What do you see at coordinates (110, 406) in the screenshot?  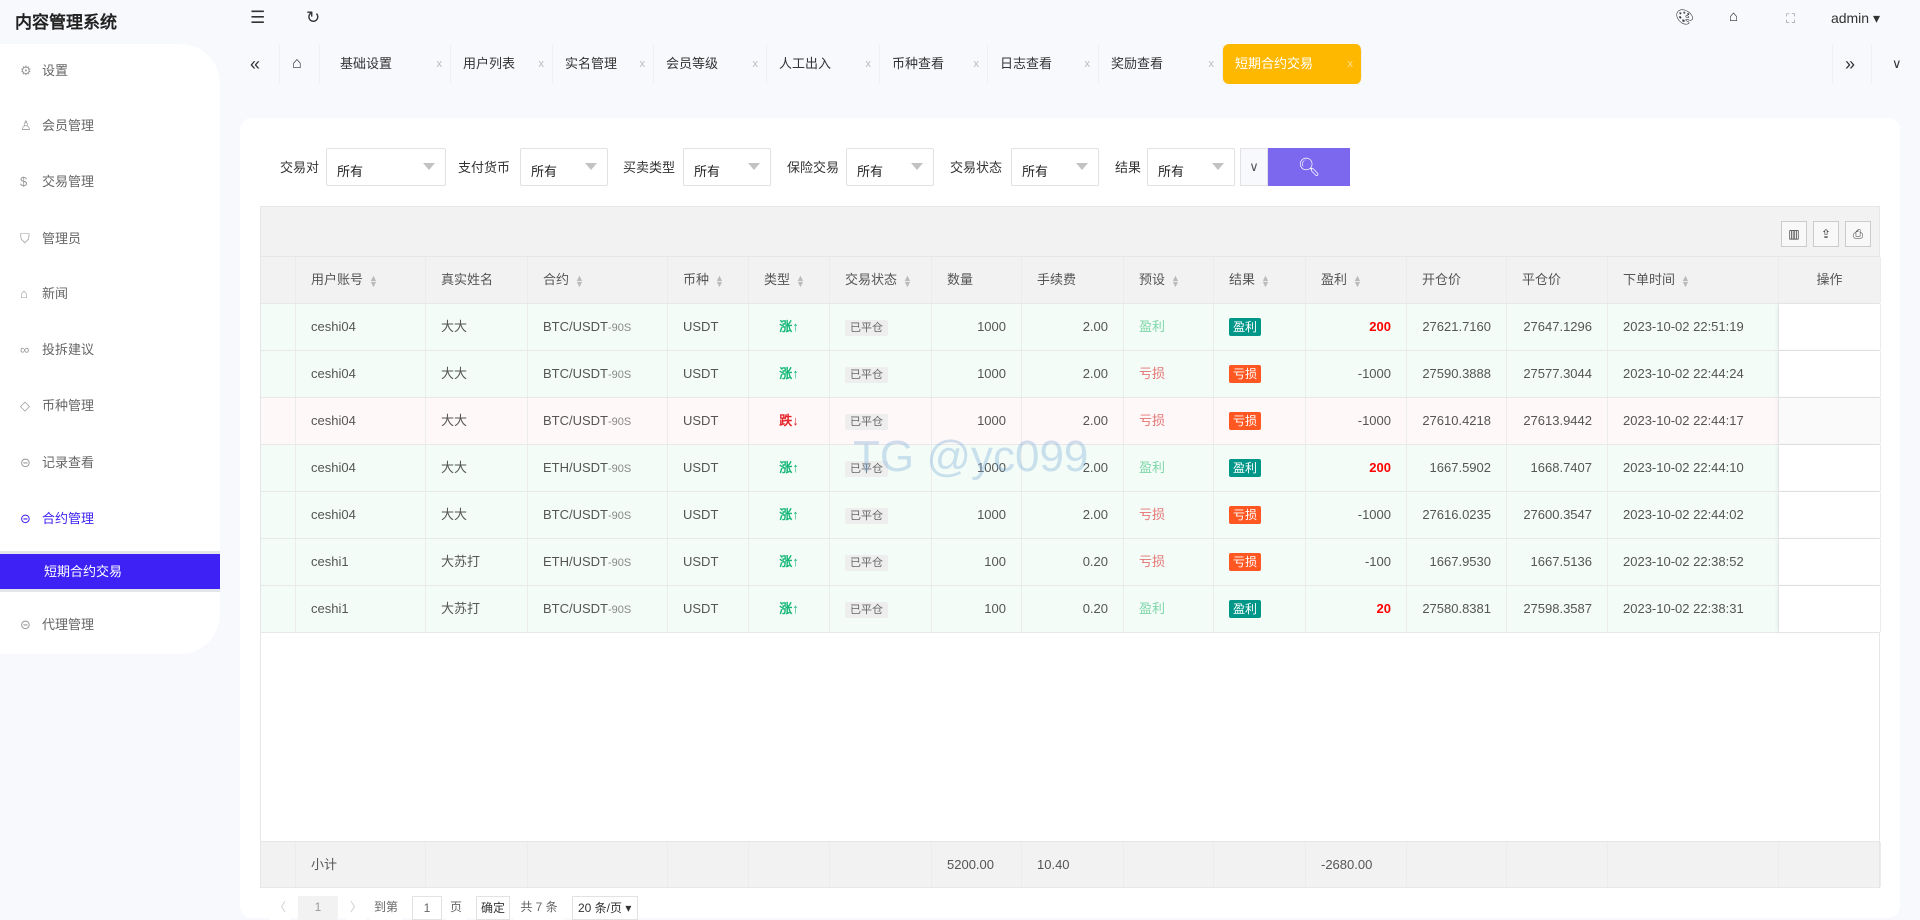 I see `sidebar-item: ◇ 币种管理` at bounding box center [110, 406].